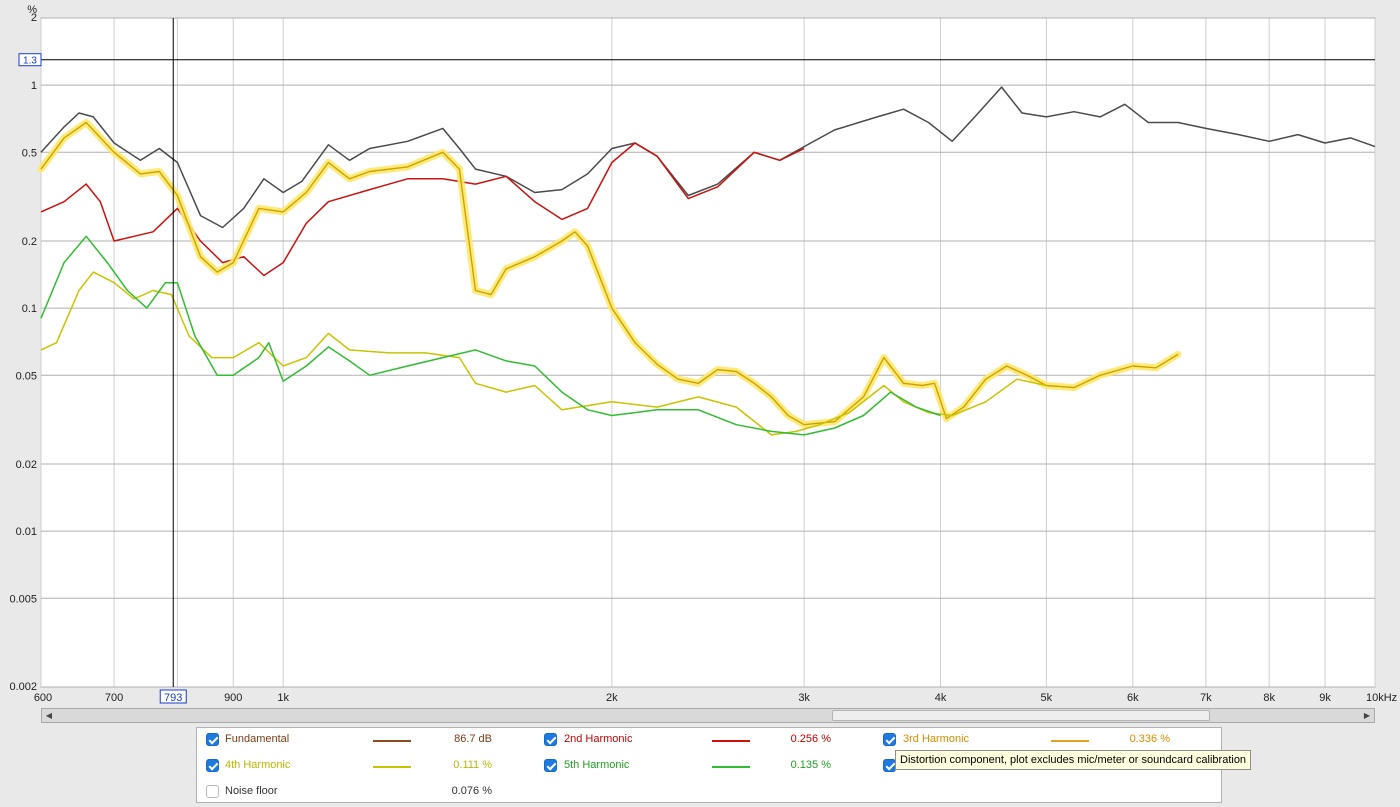 The height and width of the screenshot is (807, 1400). I want to click on third-harmonic-swatch, so click(1070, 741).